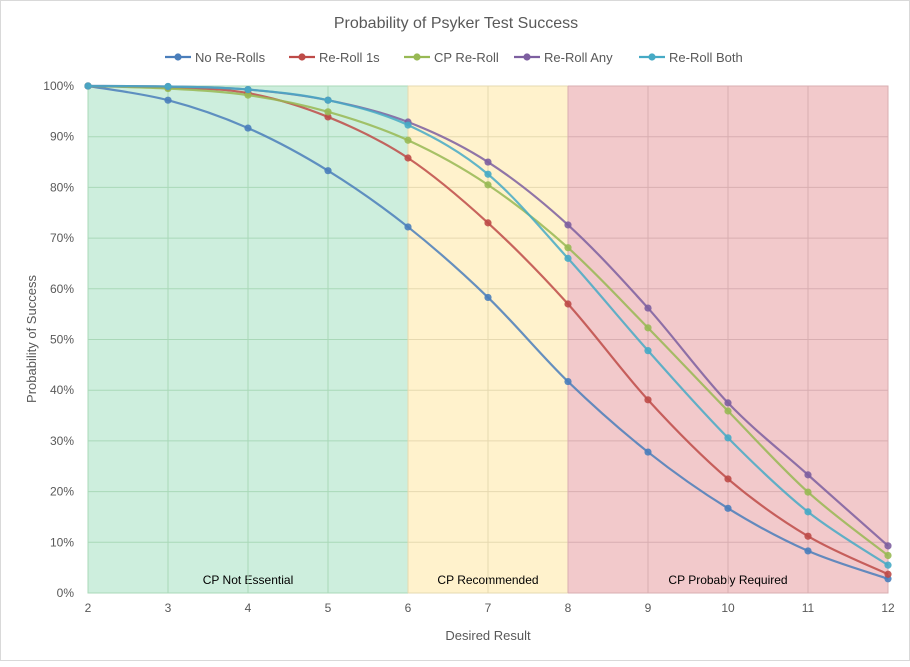  Describe the element at coordinates (230, 57) in the screenshot. I see `legend-label: No Re-Rolls` at that location.